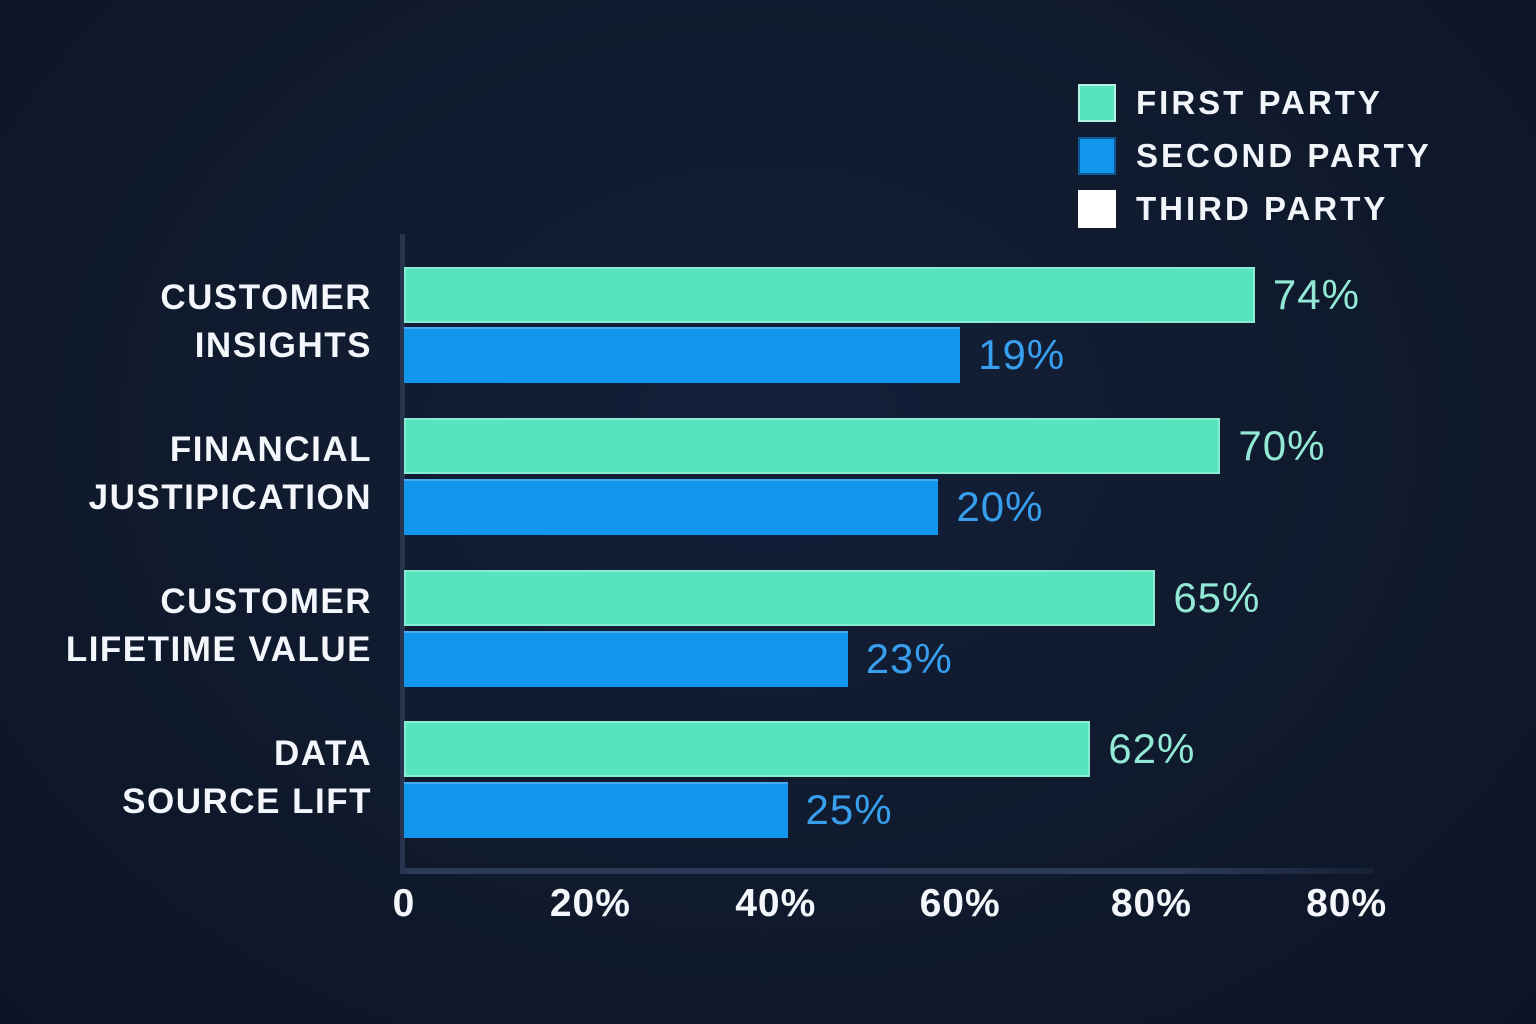 Image resolution: width=1536 pixels, height=1024 pixels. Describe the element at coordinates (404, 903) in the screenshot. I see `x-tick: 0` at that location.